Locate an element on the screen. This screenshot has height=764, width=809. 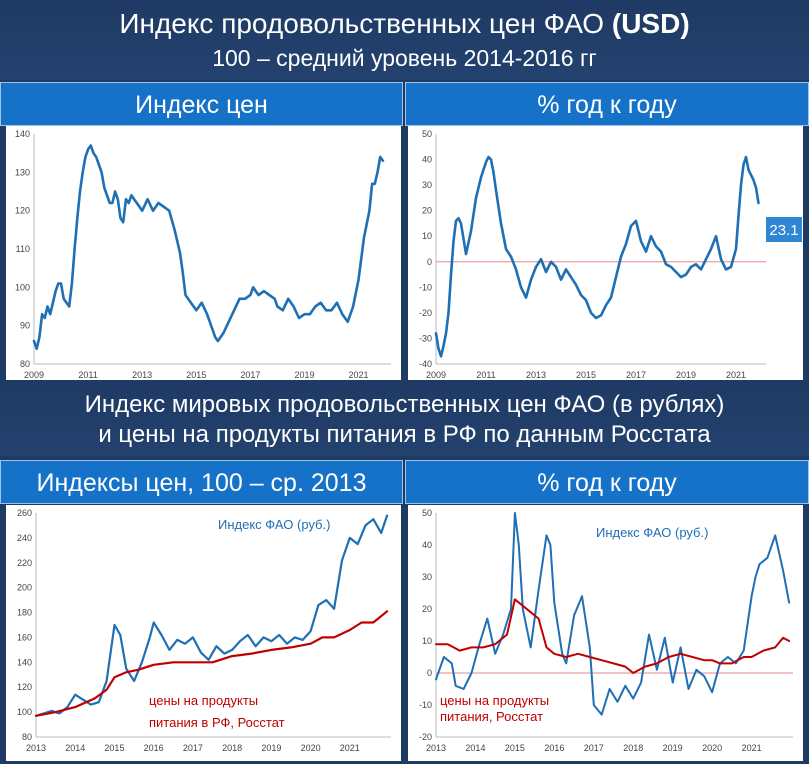
y-tick-label: 160 is located at coordinates (24, 637).